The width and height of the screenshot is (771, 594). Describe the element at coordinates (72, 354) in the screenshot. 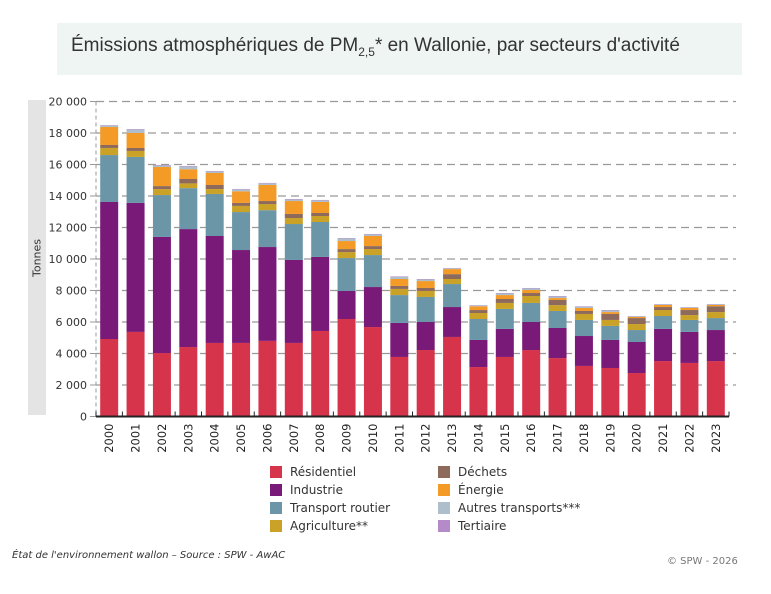

I see `y-tick-label: 4 000` at that location.